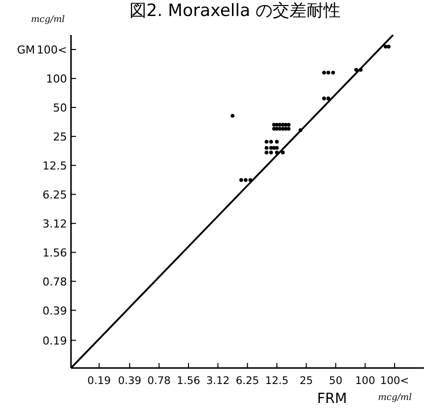  What do you see at coordinates (159, 381) in the screenshot?
I see `x-tick-label: 0.78` at bounding box center [159, 381].